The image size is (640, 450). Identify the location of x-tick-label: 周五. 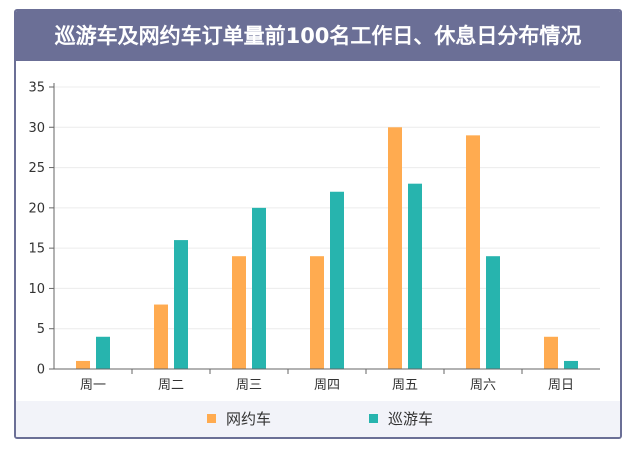
(405, 385).